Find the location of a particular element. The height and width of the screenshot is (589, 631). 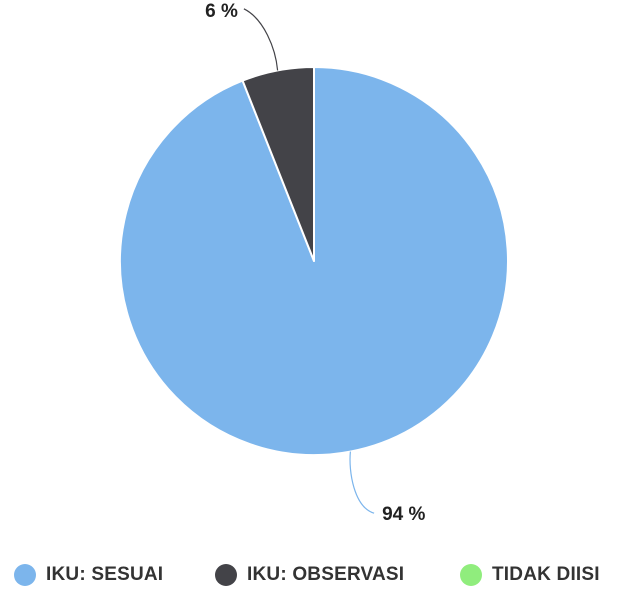

legend-item-tidak-diisi: TIDAK DIISI is located at coordinates (530, 575).